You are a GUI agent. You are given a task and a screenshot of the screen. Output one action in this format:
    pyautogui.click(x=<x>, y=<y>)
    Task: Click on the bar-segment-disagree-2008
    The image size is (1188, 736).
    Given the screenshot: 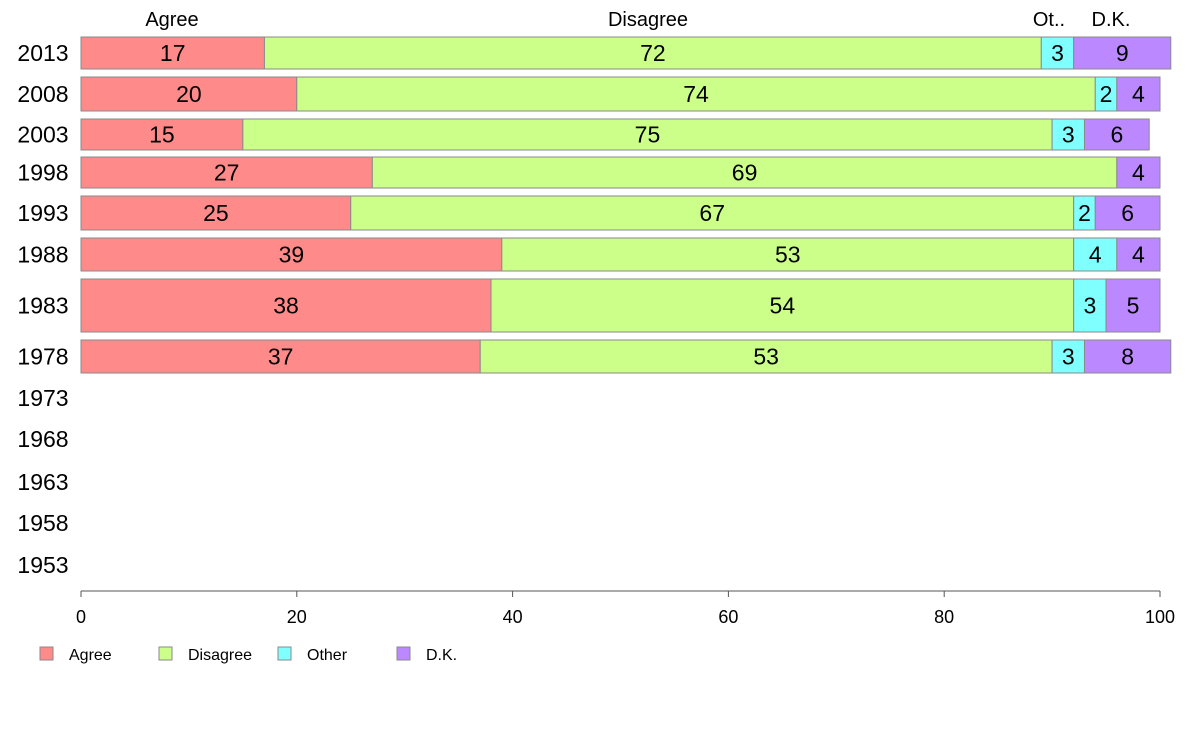 What is the action you would take?
    pyautogui.click(x=696, y=94)
    